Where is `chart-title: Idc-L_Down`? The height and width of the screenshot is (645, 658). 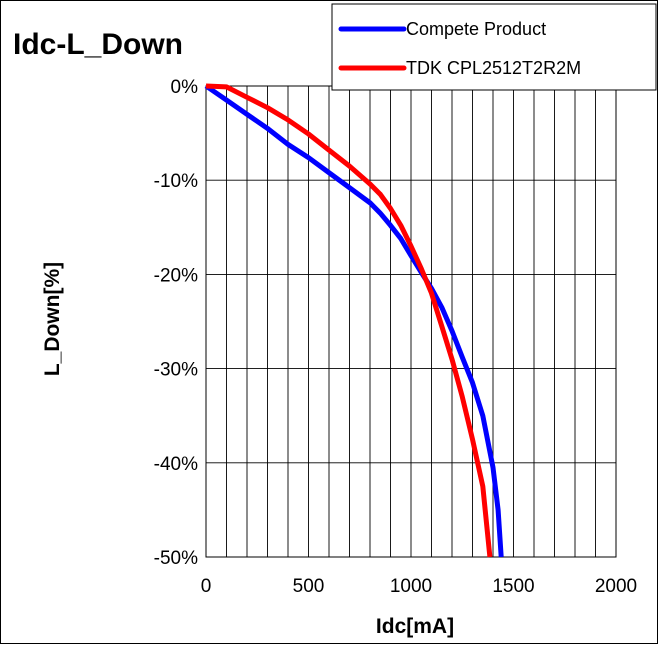 chart-title: Idc-L_Down is located at coordinates (98, 44).